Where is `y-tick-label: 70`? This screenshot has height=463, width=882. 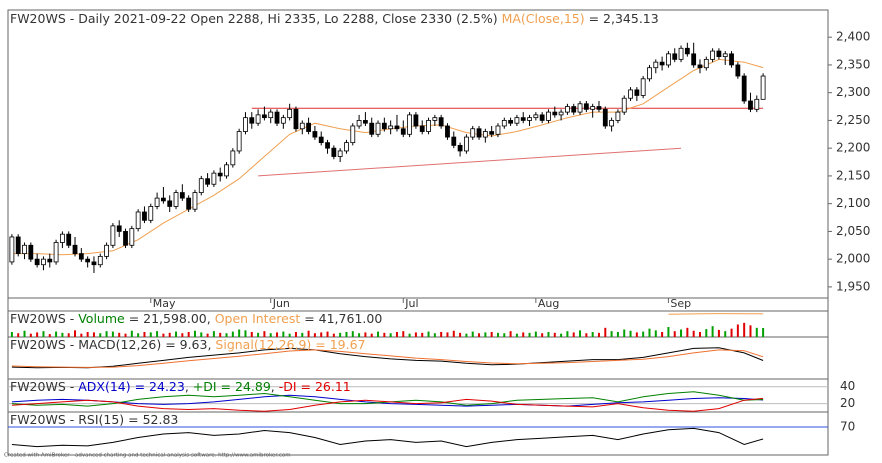 y-tick-label: 70 is located at coordinates (847, 427).